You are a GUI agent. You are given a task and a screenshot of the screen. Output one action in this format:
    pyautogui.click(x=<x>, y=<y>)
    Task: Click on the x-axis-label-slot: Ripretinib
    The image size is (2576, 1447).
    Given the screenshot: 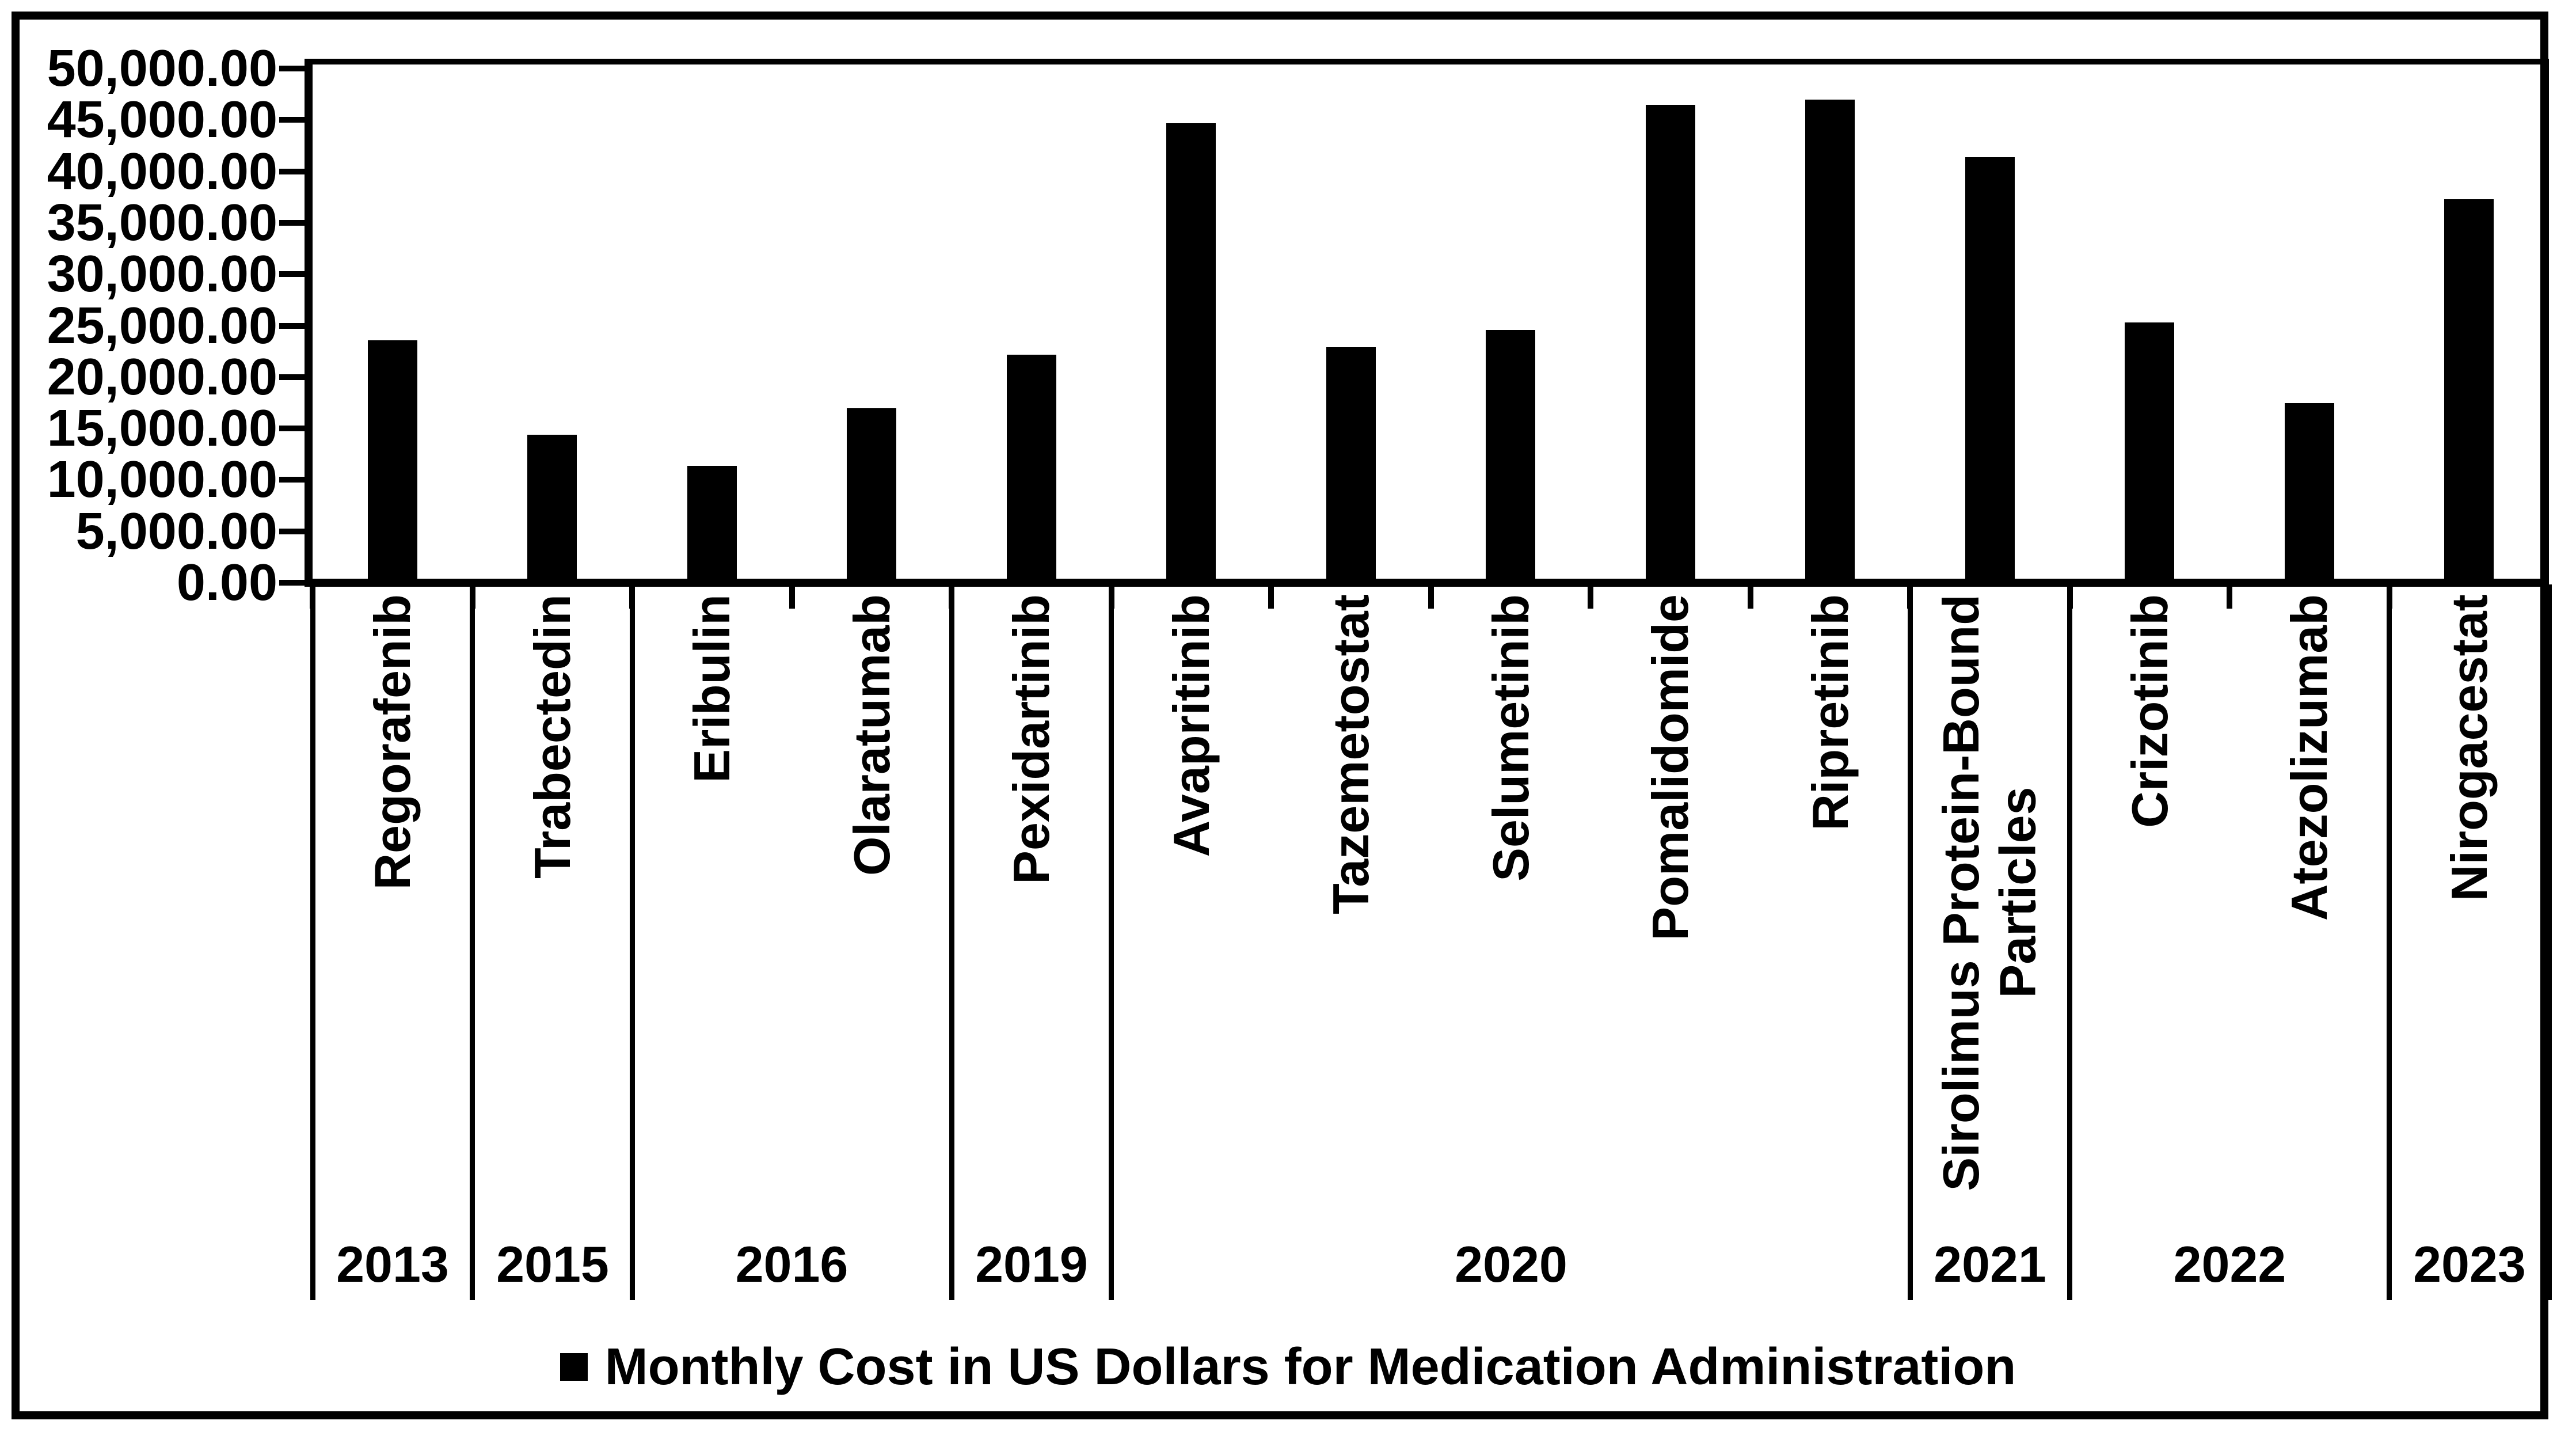 What is the action you would take?
    pyautogui.click(x=1831, y=945)
    